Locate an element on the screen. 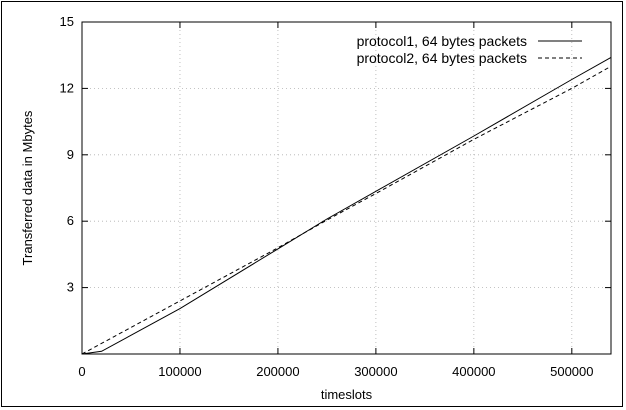 The width and height of the screenshot is (626, 410). x-tick-label: 300000 is located at coordinates (375, 371).